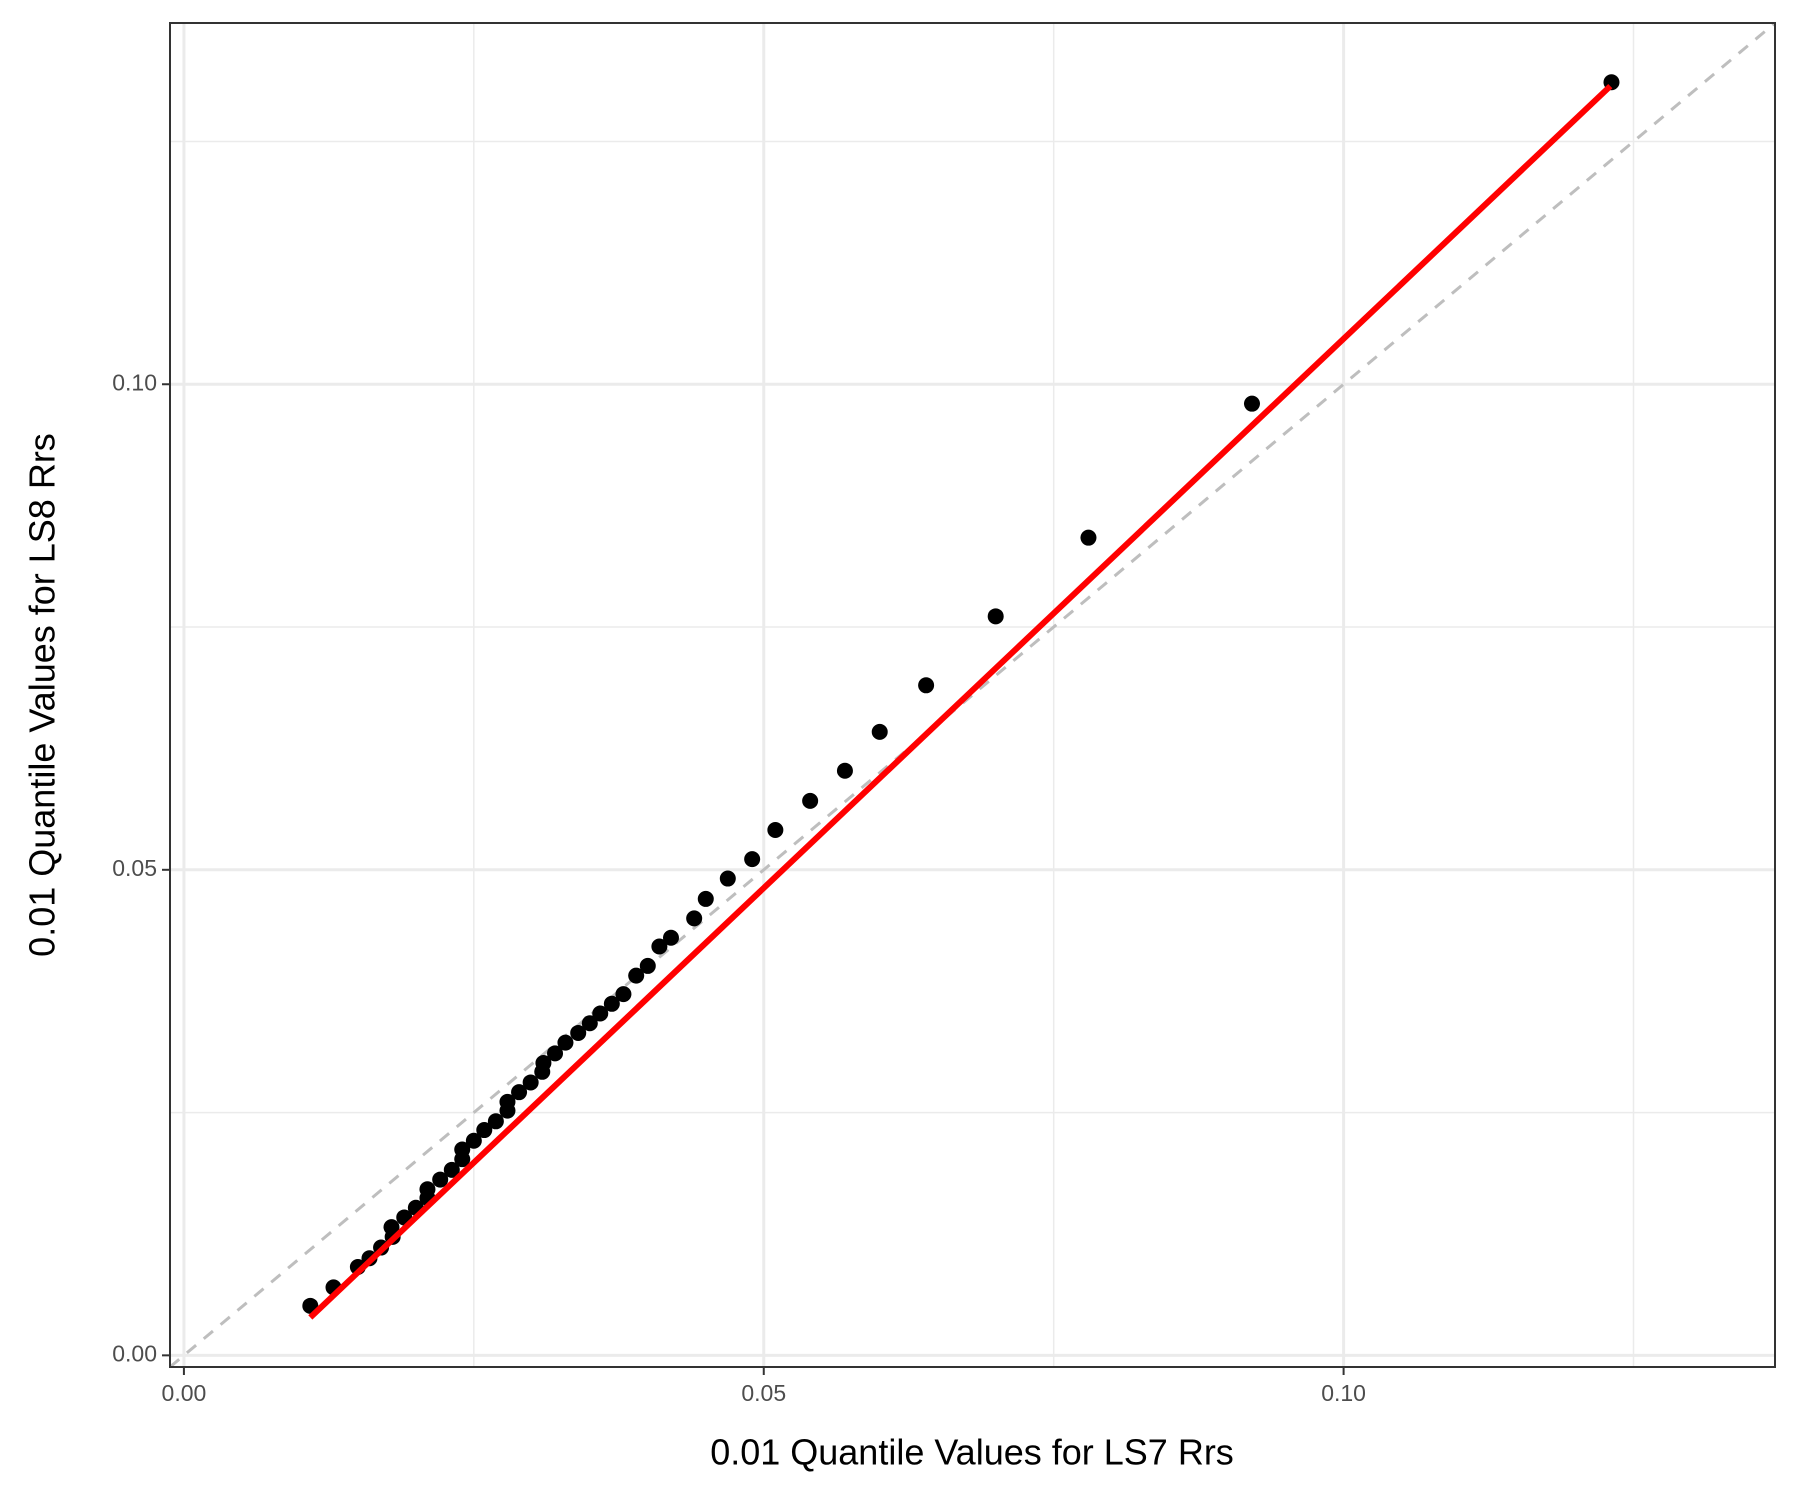 This screenshot has width=1800, height=1500. What do you see at coordinates (134, 1353) in the screenshot?
I see `y-tick-label: 0.00` at bounding box center [134, 1353].